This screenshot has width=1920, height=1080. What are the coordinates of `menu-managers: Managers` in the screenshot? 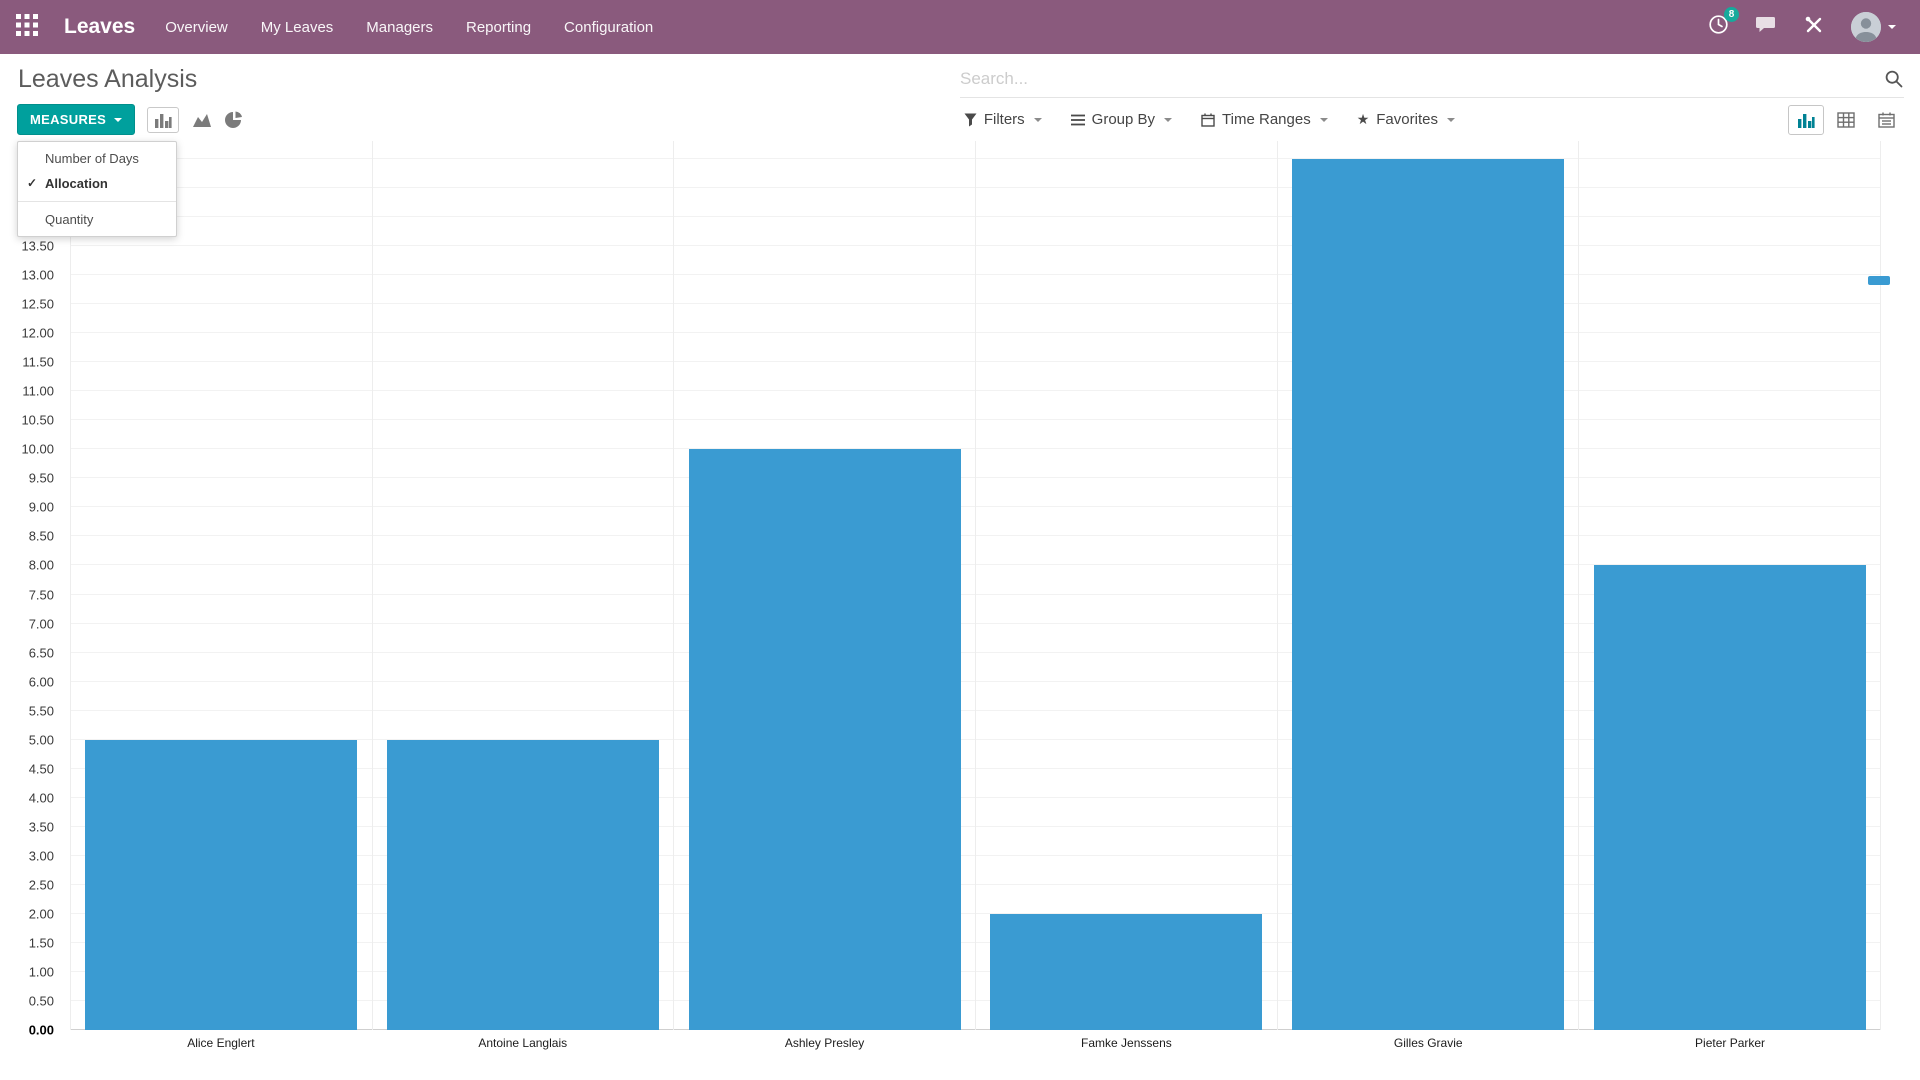 It's located at (399, 27).